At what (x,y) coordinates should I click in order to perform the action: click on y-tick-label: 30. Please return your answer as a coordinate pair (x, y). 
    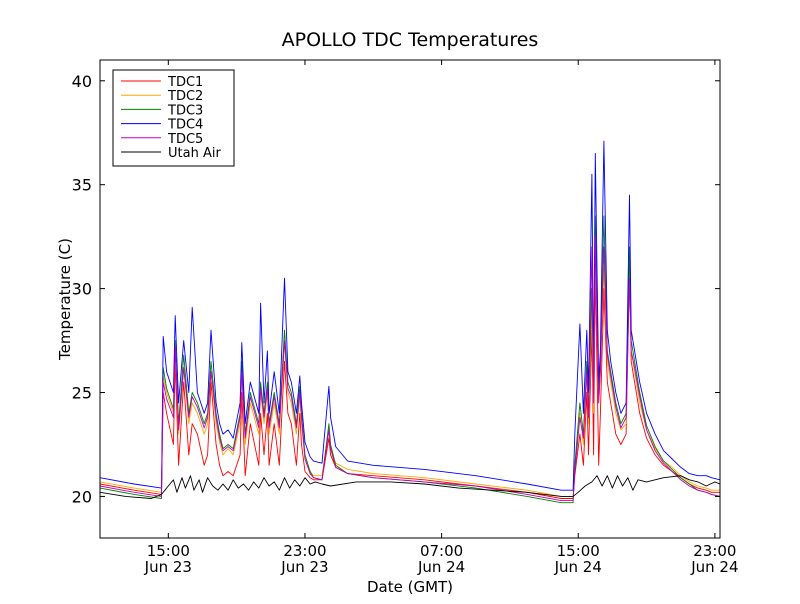
    Looking at the image, I should click on (82, 289).